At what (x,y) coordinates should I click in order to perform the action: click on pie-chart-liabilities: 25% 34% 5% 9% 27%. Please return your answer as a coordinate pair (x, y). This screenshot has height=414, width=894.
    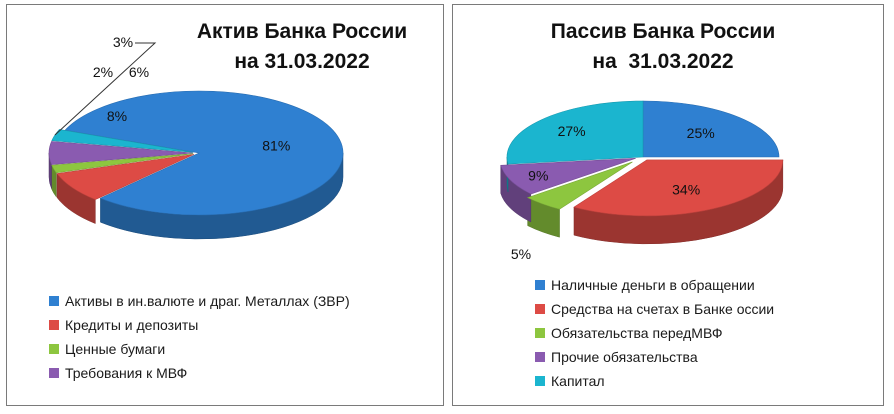
    Looking at the image, I should click on (642, 181).